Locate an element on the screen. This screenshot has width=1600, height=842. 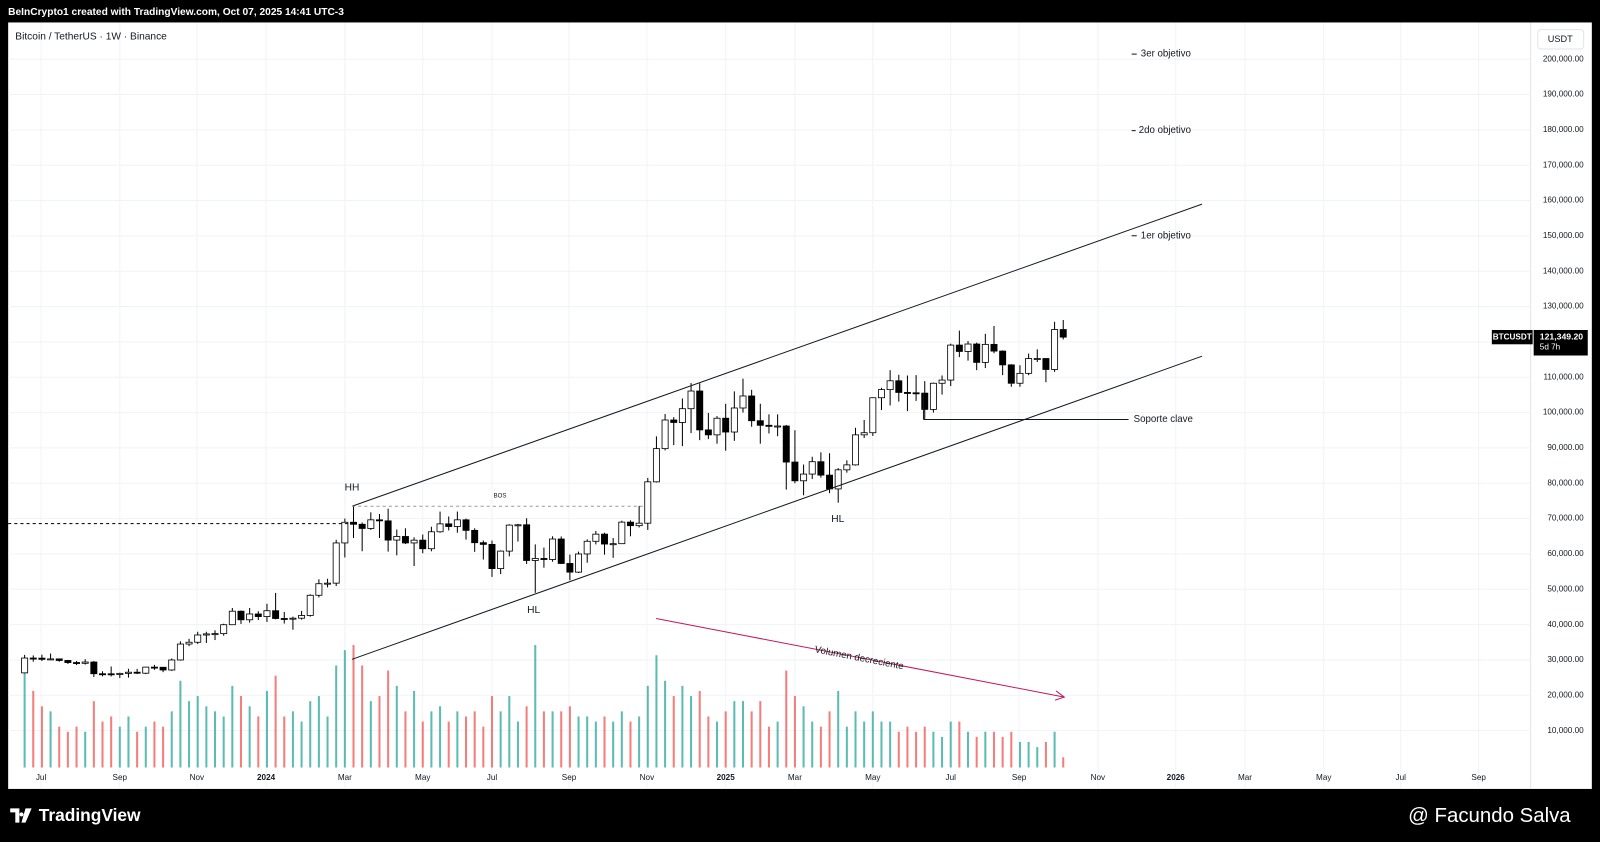
volume-arrow is located at coordinates (860, 657).